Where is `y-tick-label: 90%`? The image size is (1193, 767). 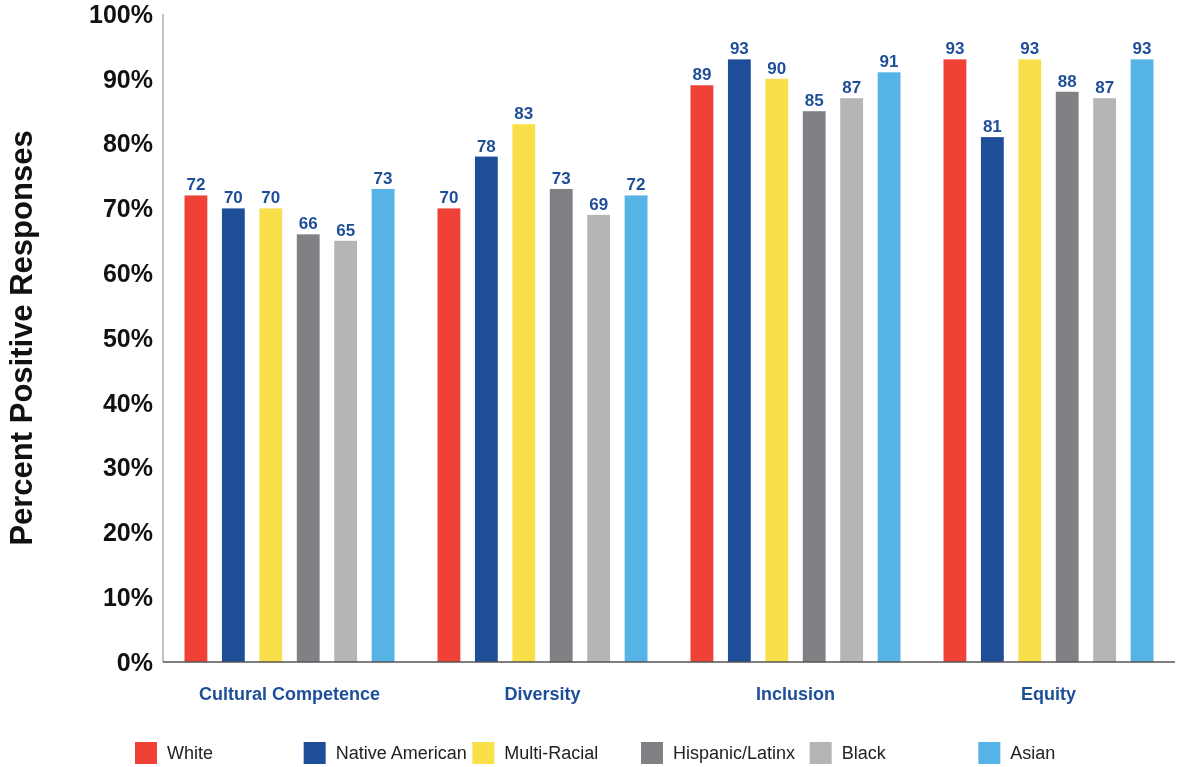 y-tick-label: 90% is located at coordinates (127, 78).